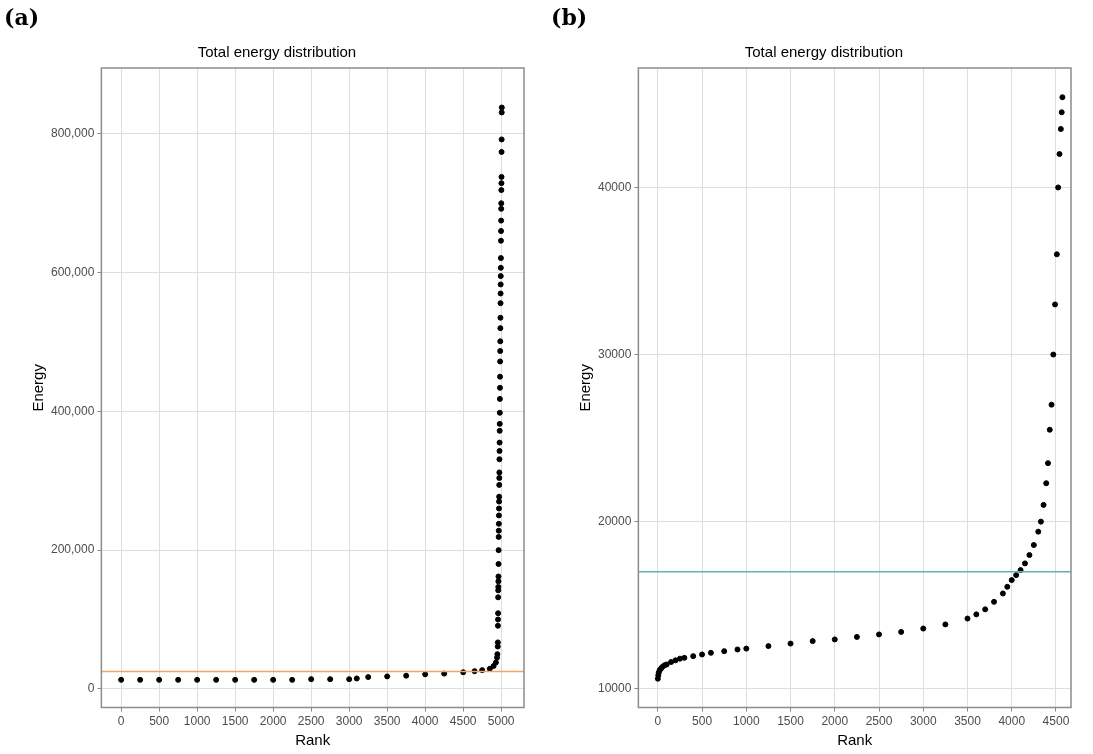 The height and width of the screenshot is (754, 1093). I want to click on y-tick-label: 200,000, so click(72, 549).